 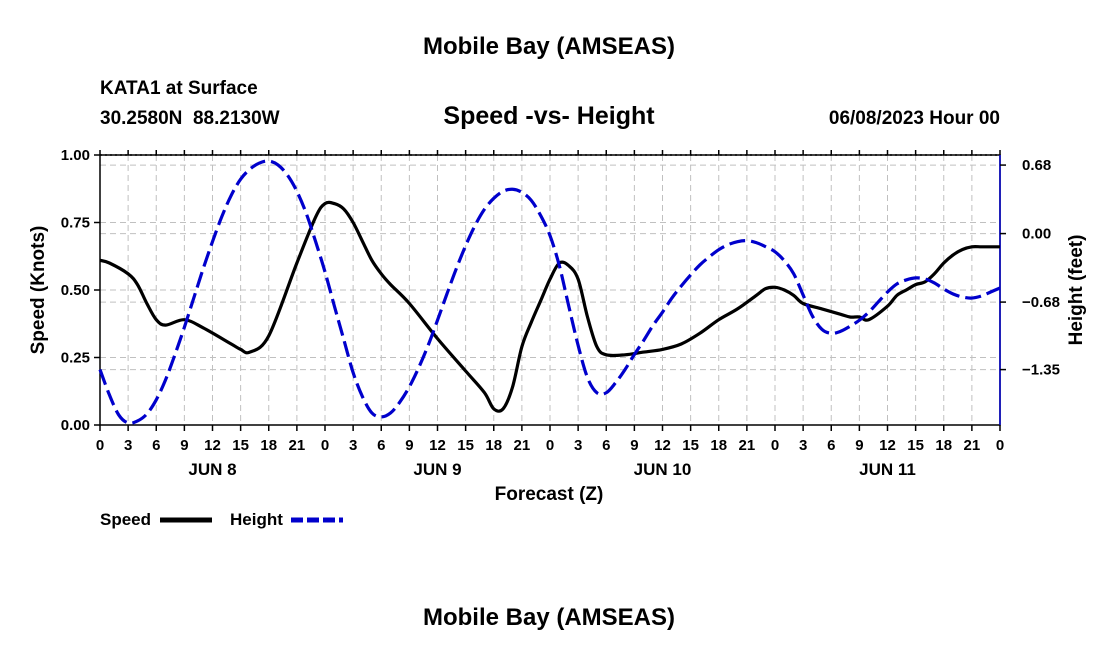 I want to click on y-tick-label: 0.25, so click(x=75, y=358).